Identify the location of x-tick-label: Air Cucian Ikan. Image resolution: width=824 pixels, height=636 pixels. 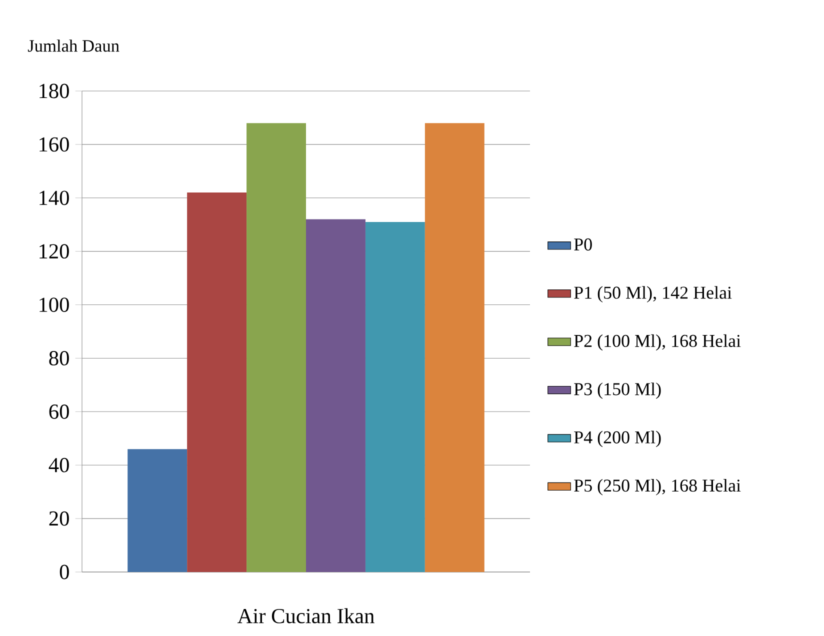
(305, 616).